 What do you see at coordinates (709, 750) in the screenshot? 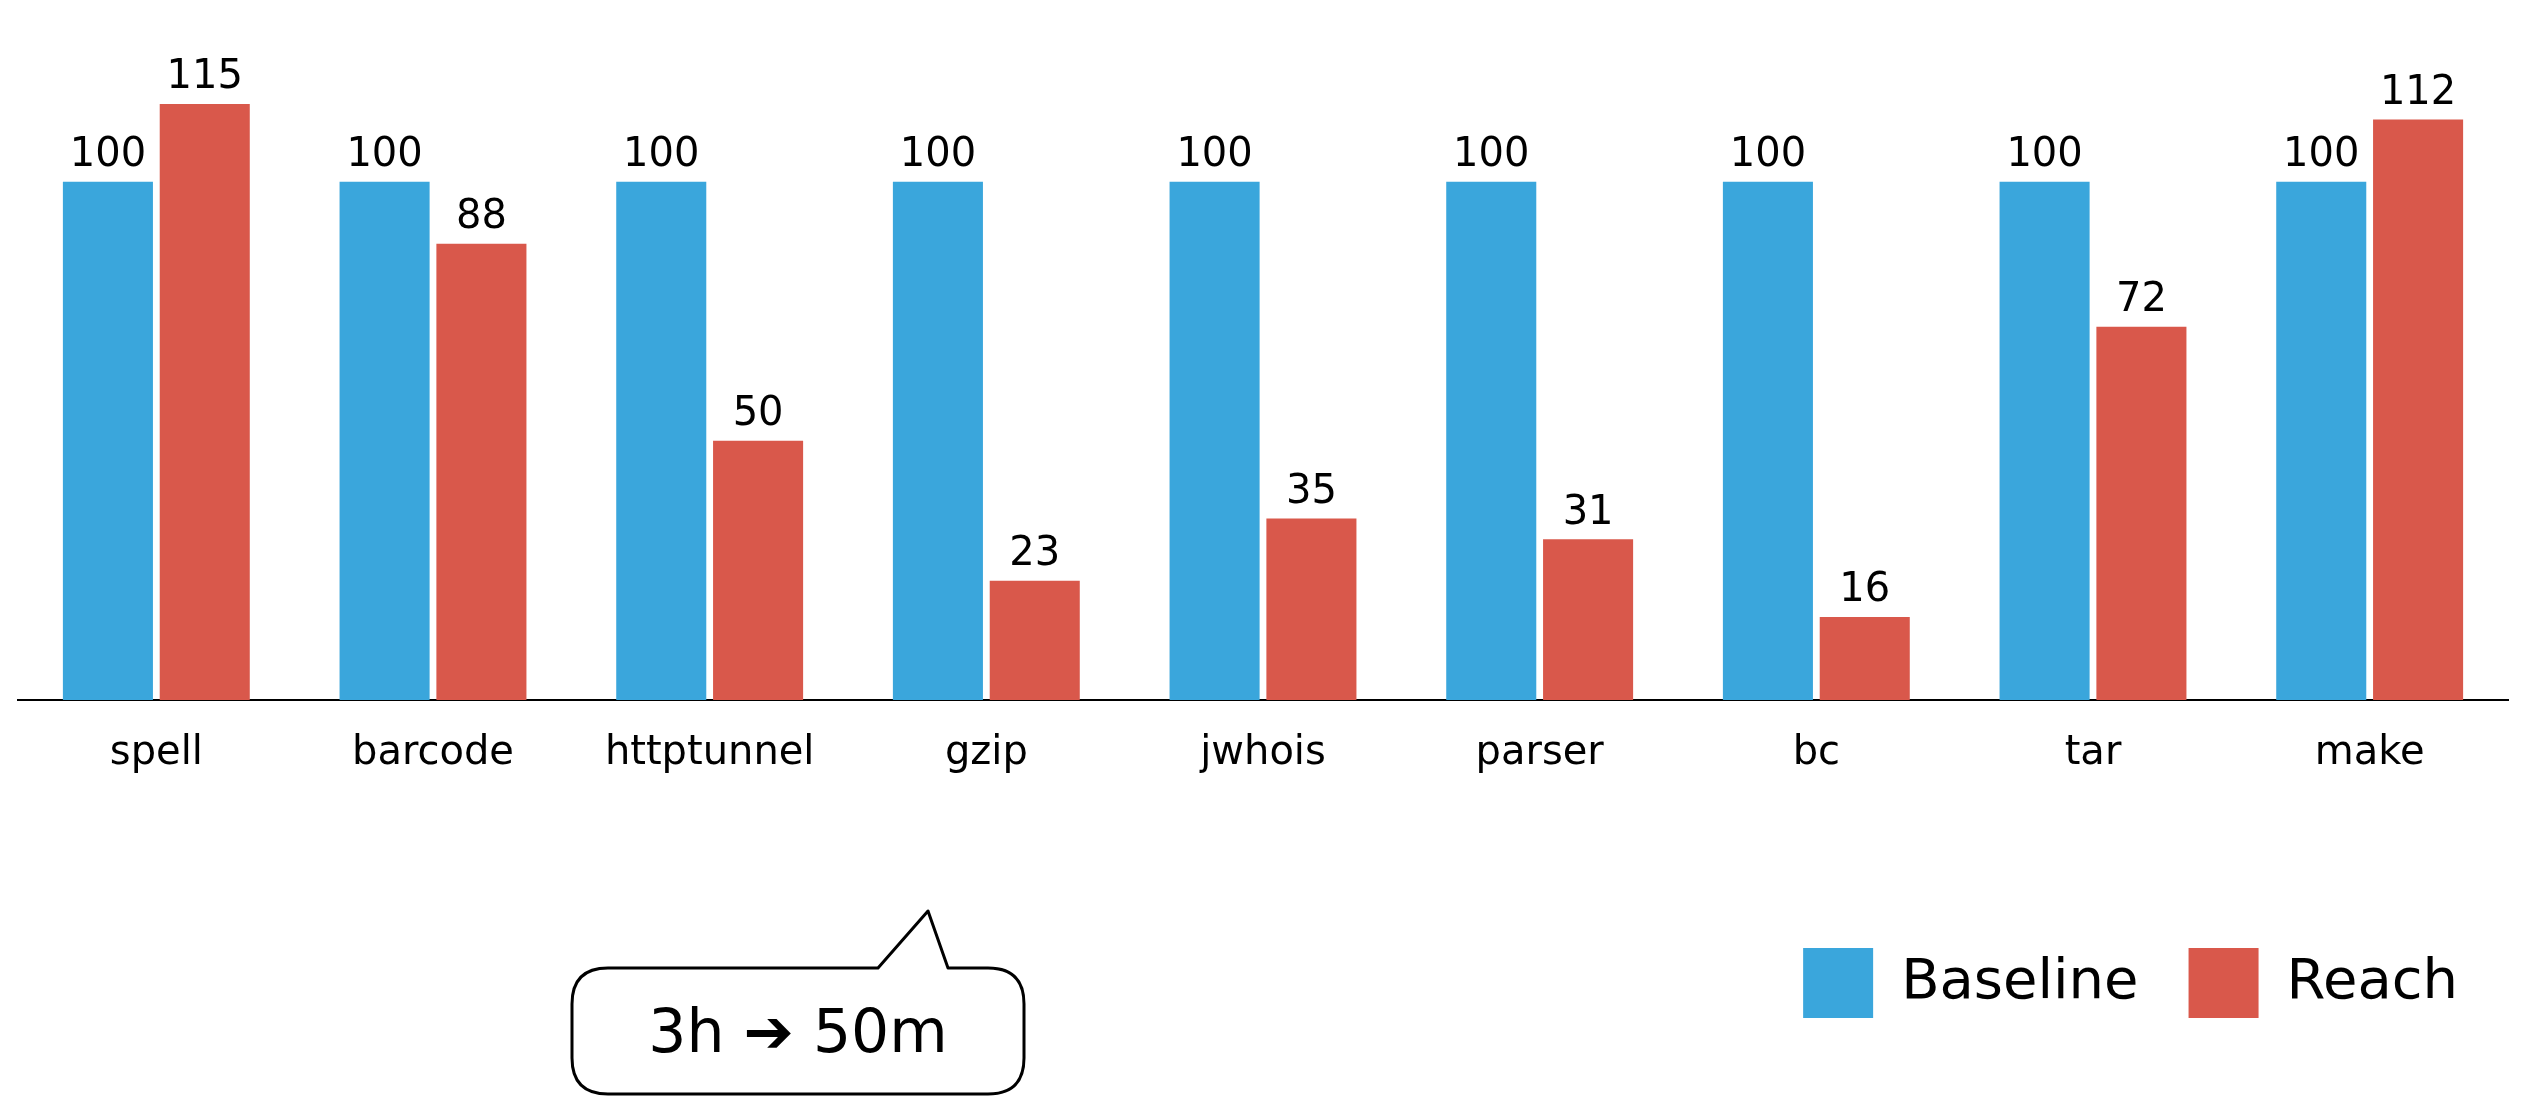
I see `x-tick-label: httptunnel` at bounding box center [709, 750].